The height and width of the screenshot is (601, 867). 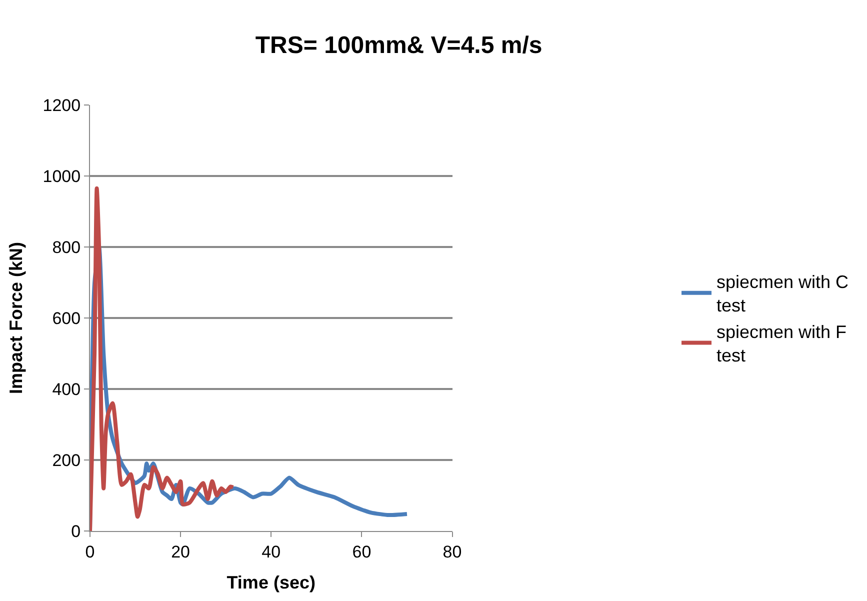 I want to click on y-tick-label: 800, so click(x=66, y=247).